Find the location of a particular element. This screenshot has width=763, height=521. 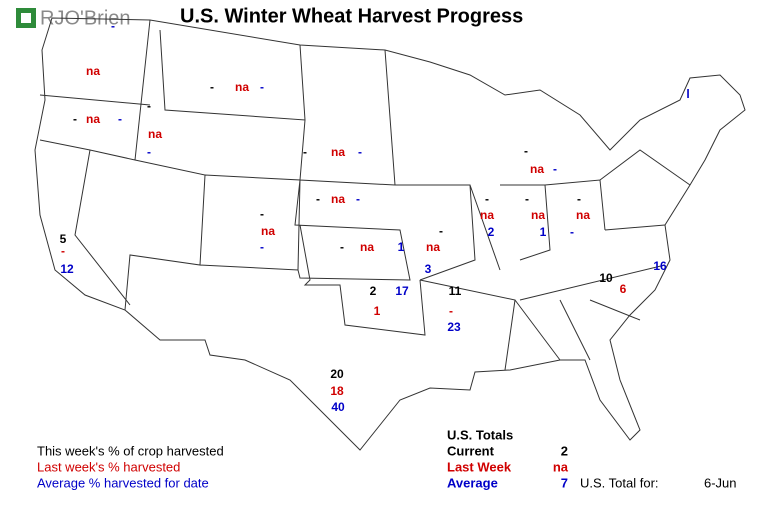

totals-average-label: Average is located at coordinates (472, 482).